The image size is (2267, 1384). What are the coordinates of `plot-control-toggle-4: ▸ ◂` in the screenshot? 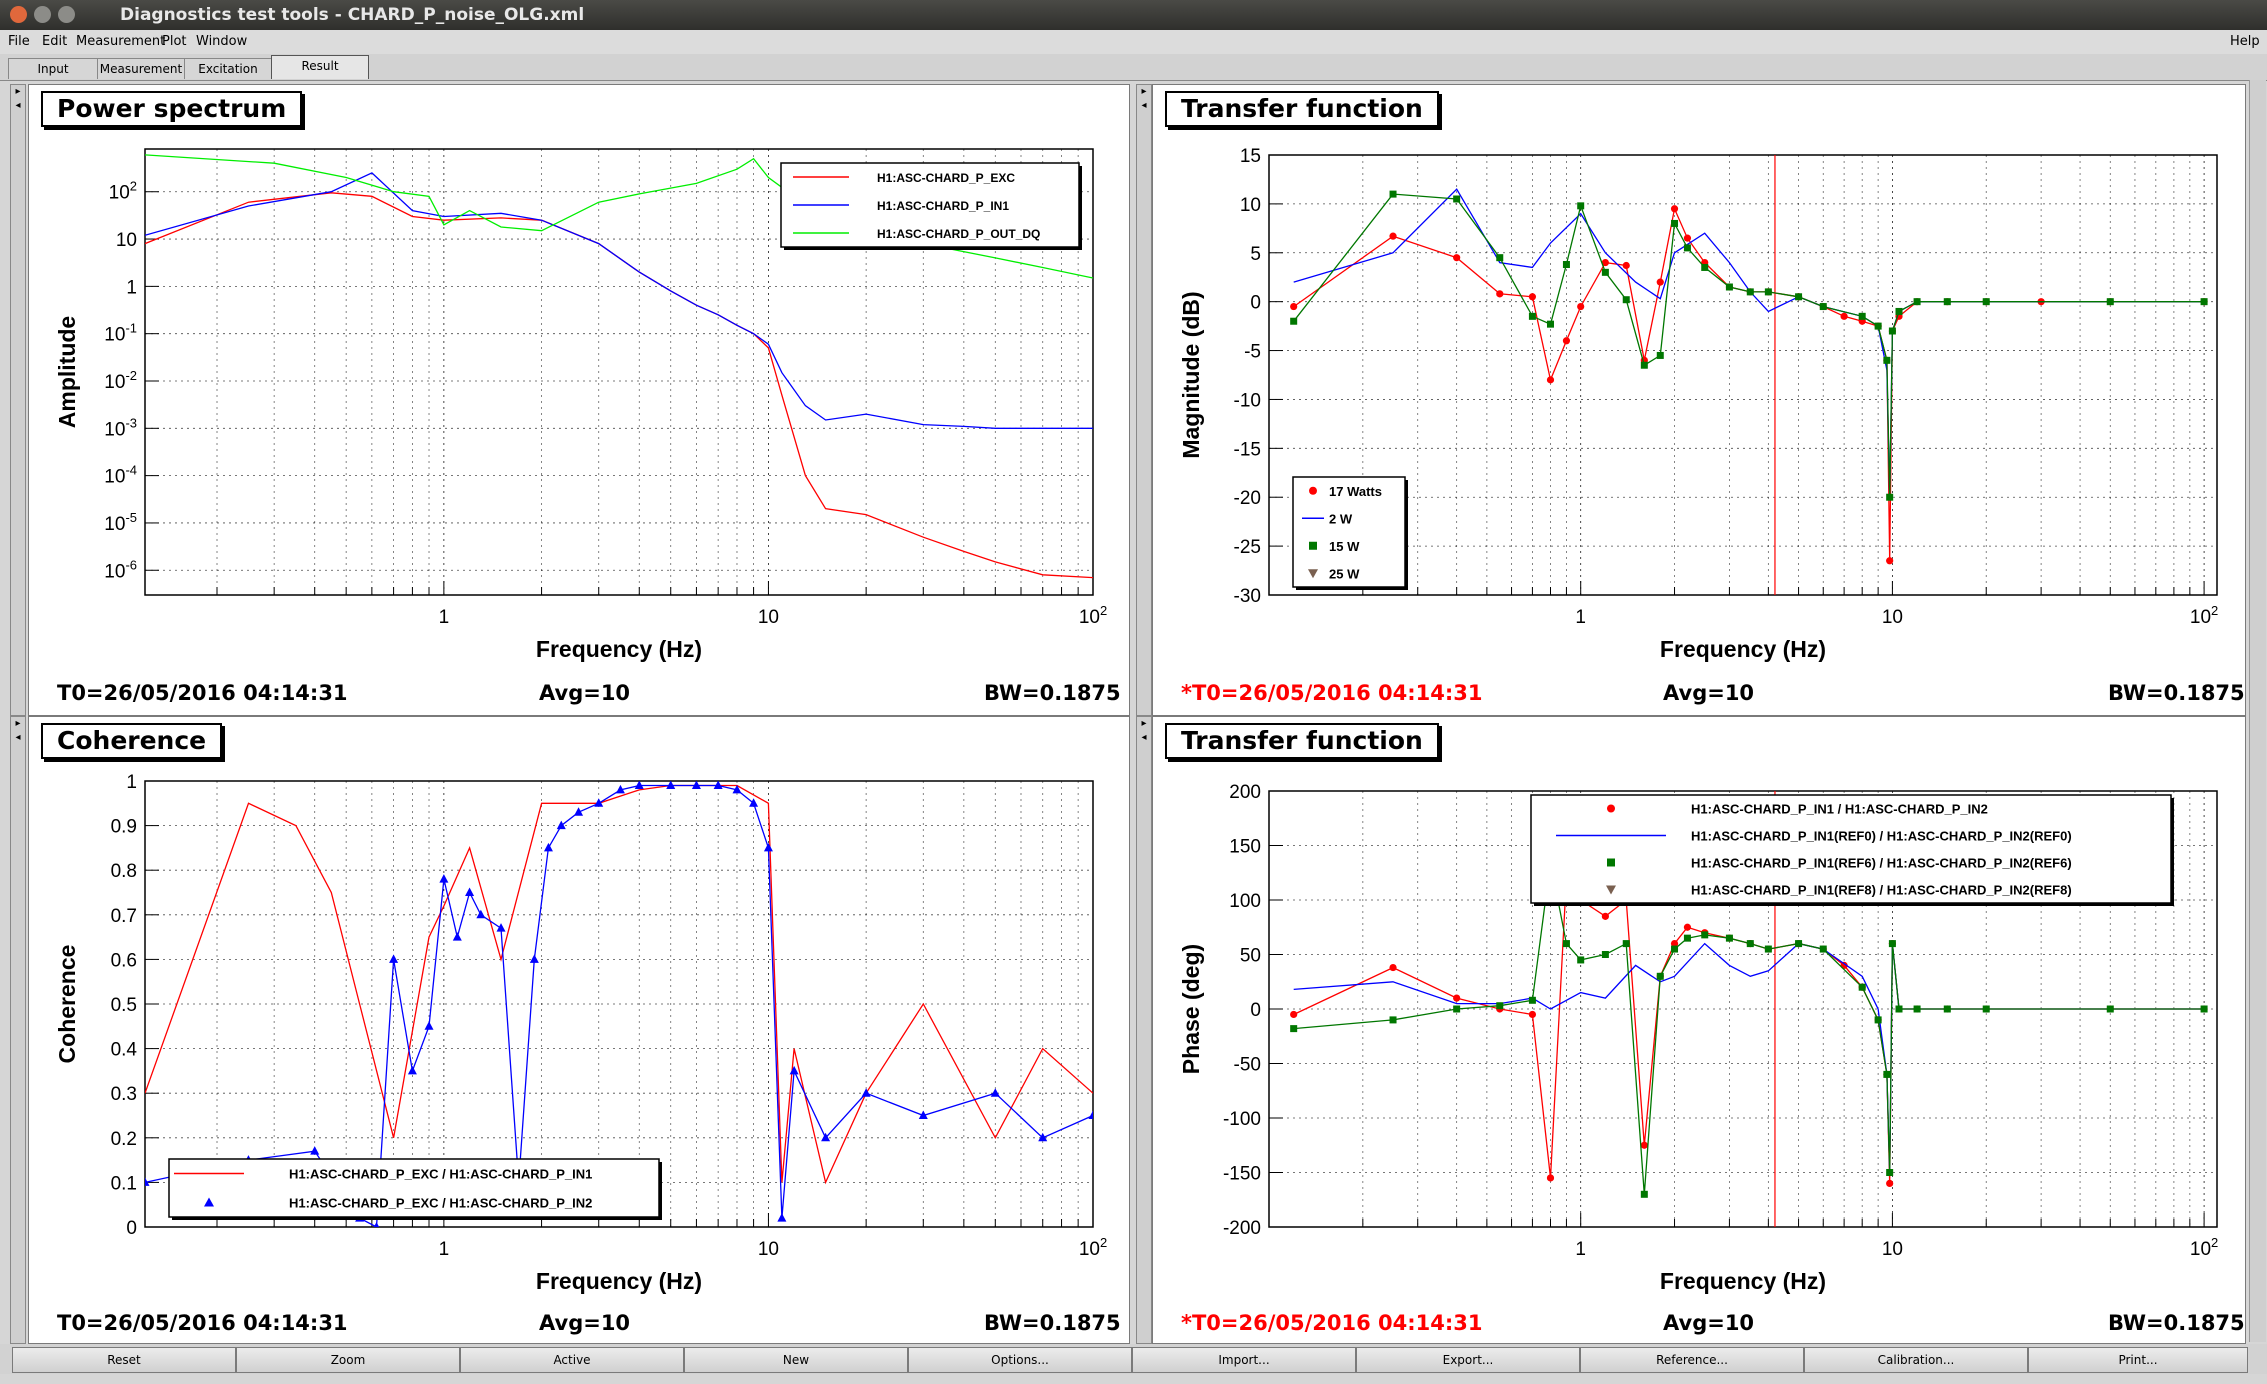 It's located at (1144, 1030).